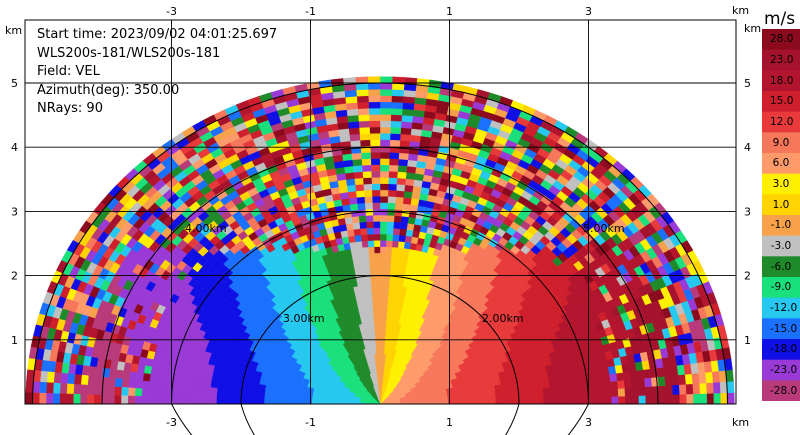 This screenshot has width=800, height=435. I want to click on colorbar-label: -3.0, so click(781, 246).